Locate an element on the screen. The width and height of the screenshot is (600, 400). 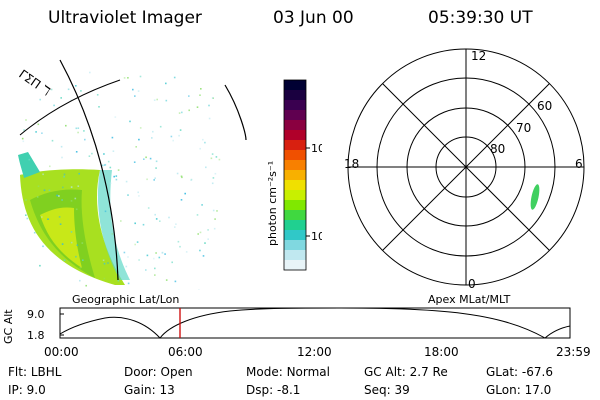
colorbar: 100 10 photon cm⁻²s⁻¹ is located at coordinates (294, 175).